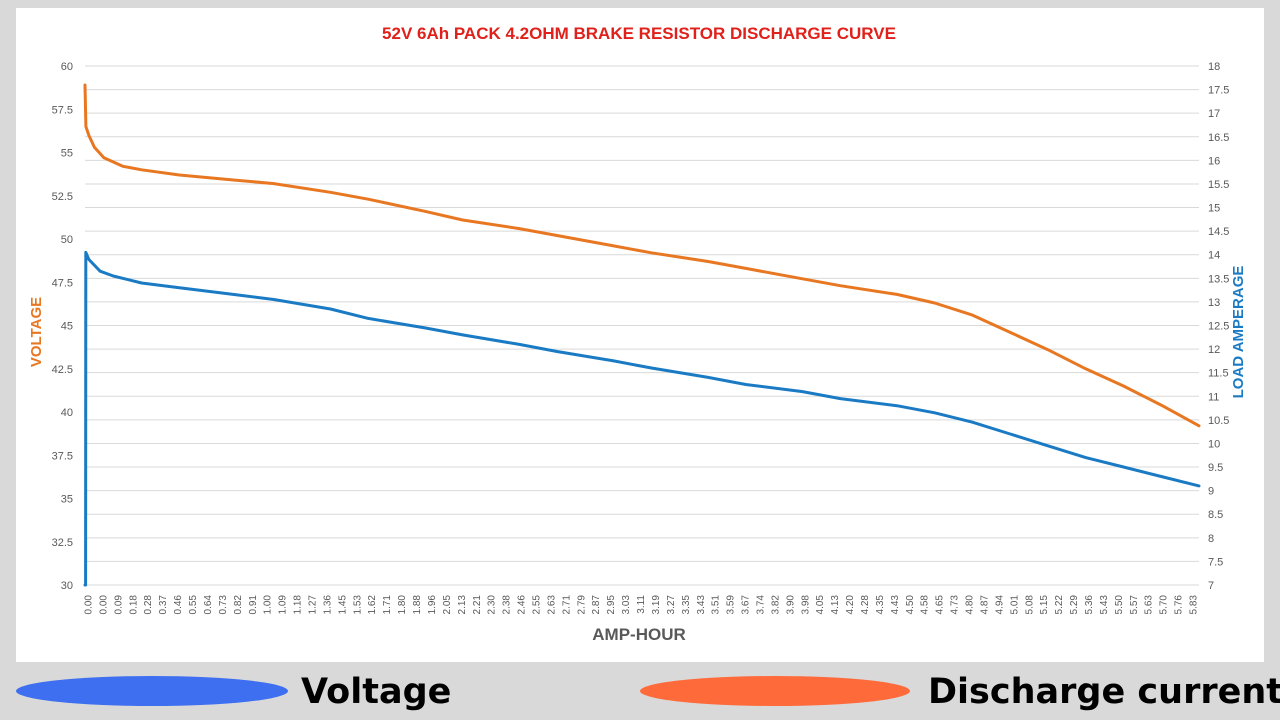  What do you see at coordinates (163, 605) in the screenshot?
I see `x-tick-label: 0.37` at bounding box center [163, 605].